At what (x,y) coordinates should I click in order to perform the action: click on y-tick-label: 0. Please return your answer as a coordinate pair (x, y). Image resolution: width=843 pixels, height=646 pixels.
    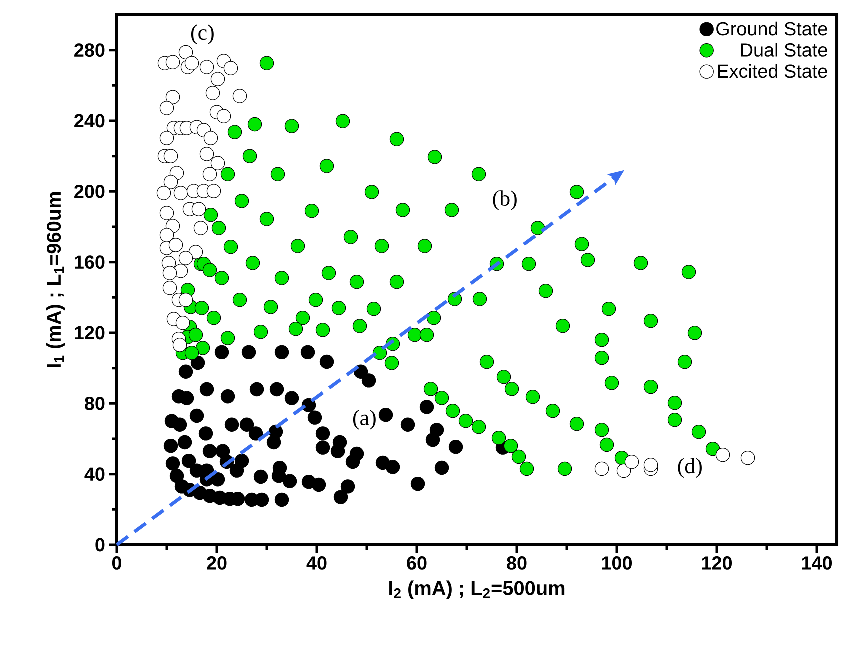
    Looking at the image, I should click on (100, 545).